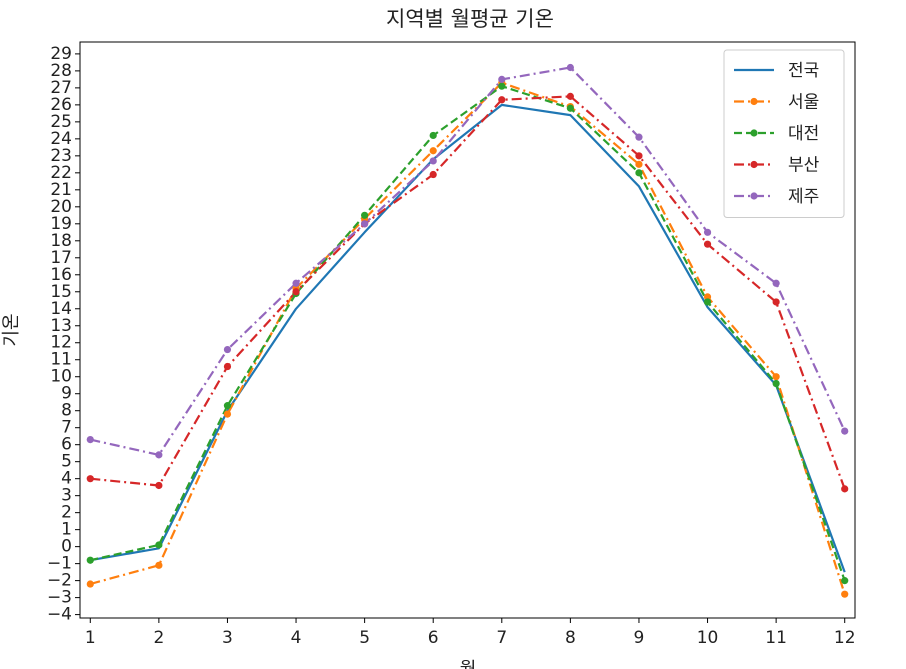 The image size is (906, 669). What do you see at coordinates (59, 564) in the screenshot?
I see `y-tick-label: −1` at bounding box center [59, 564].